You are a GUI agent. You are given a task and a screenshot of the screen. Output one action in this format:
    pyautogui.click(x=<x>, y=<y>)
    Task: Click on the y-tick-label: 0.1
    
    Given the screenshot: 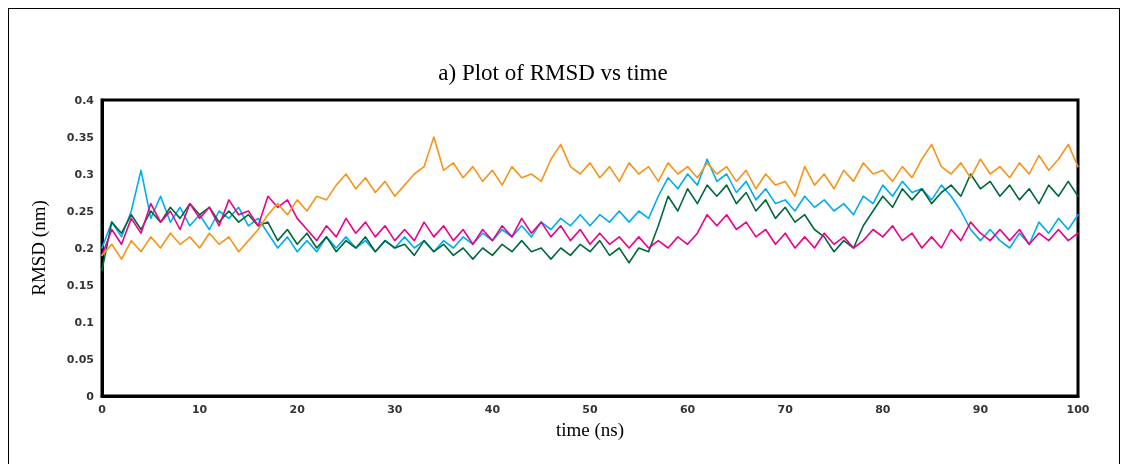 What is the action you would take?
    pyautogui.click(x=84, y=322)
    